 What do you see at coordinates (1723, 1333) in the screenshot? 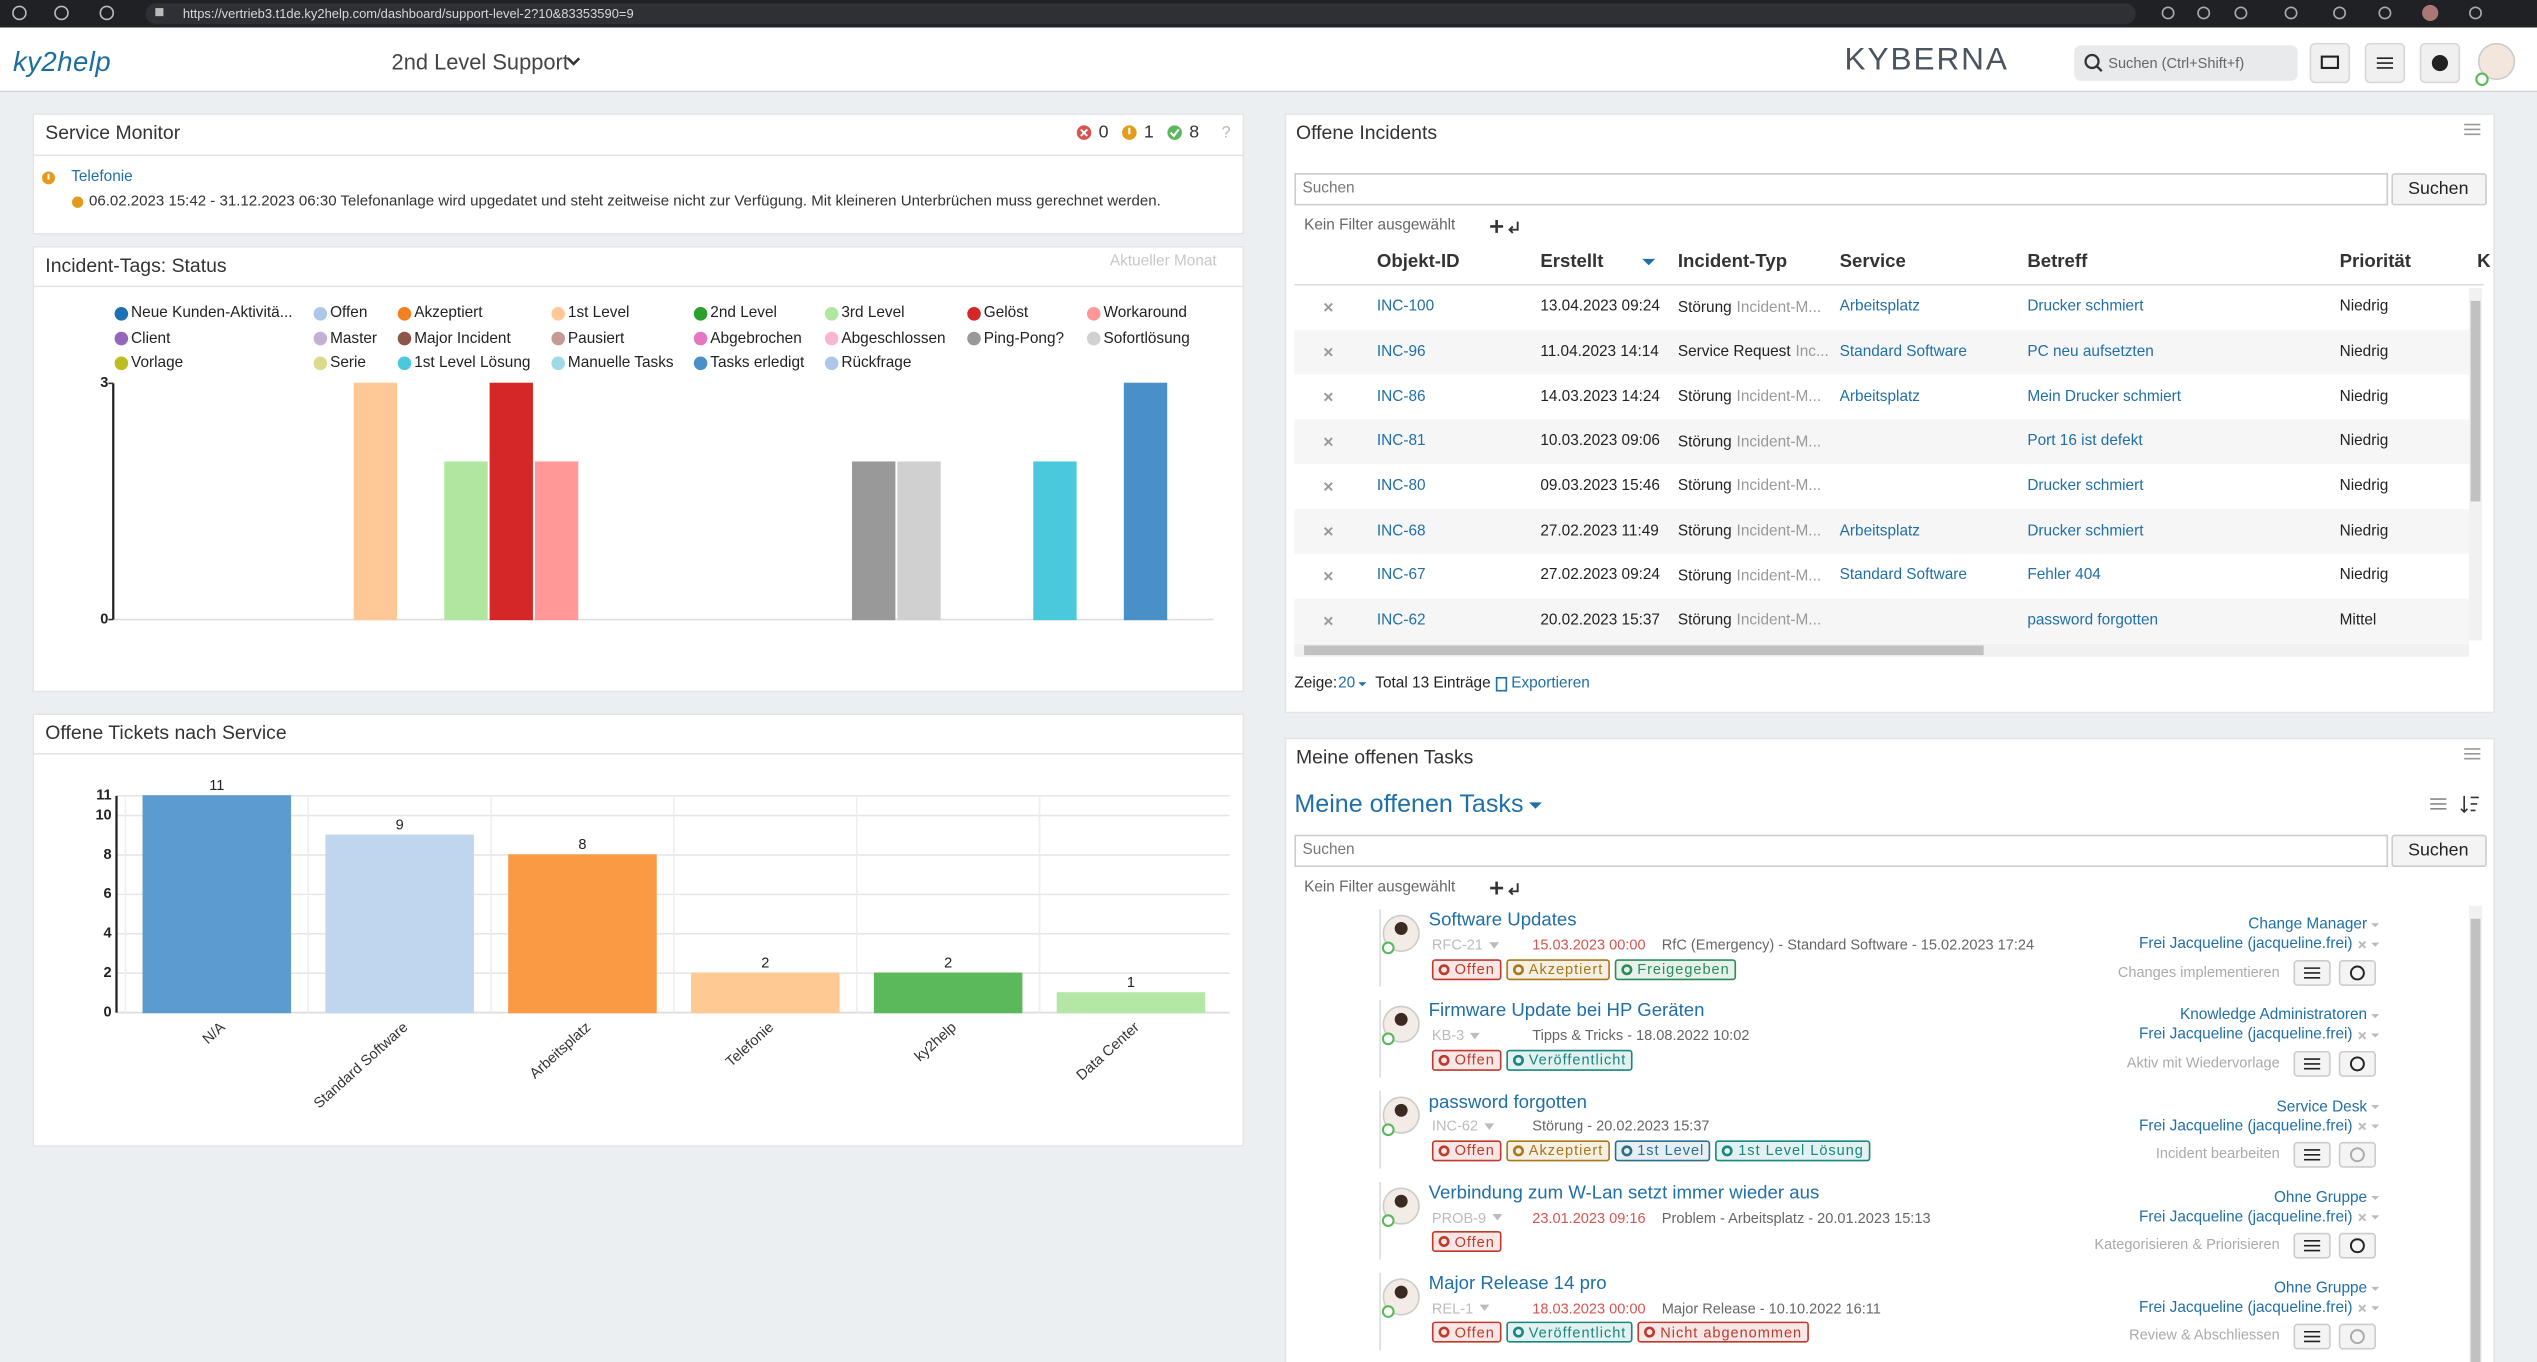
I see `tag: Nicht abgenommen` at bounding box center [1723, 1333].